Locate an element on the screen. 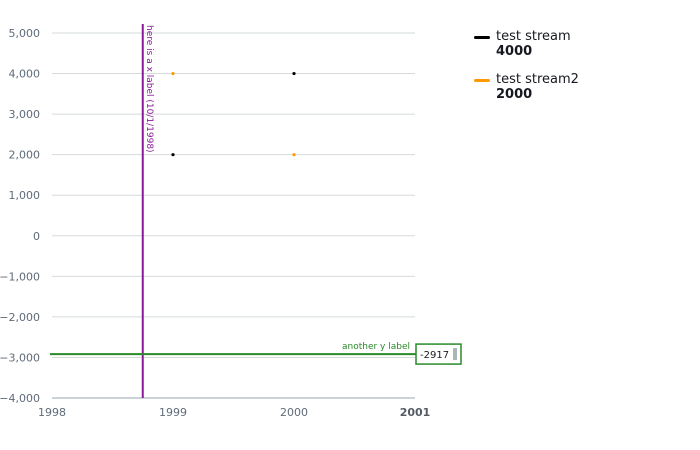 The width and height of the screenshot is (700, 450). value-box-text: -2917 is located at coordinates (434, 355).